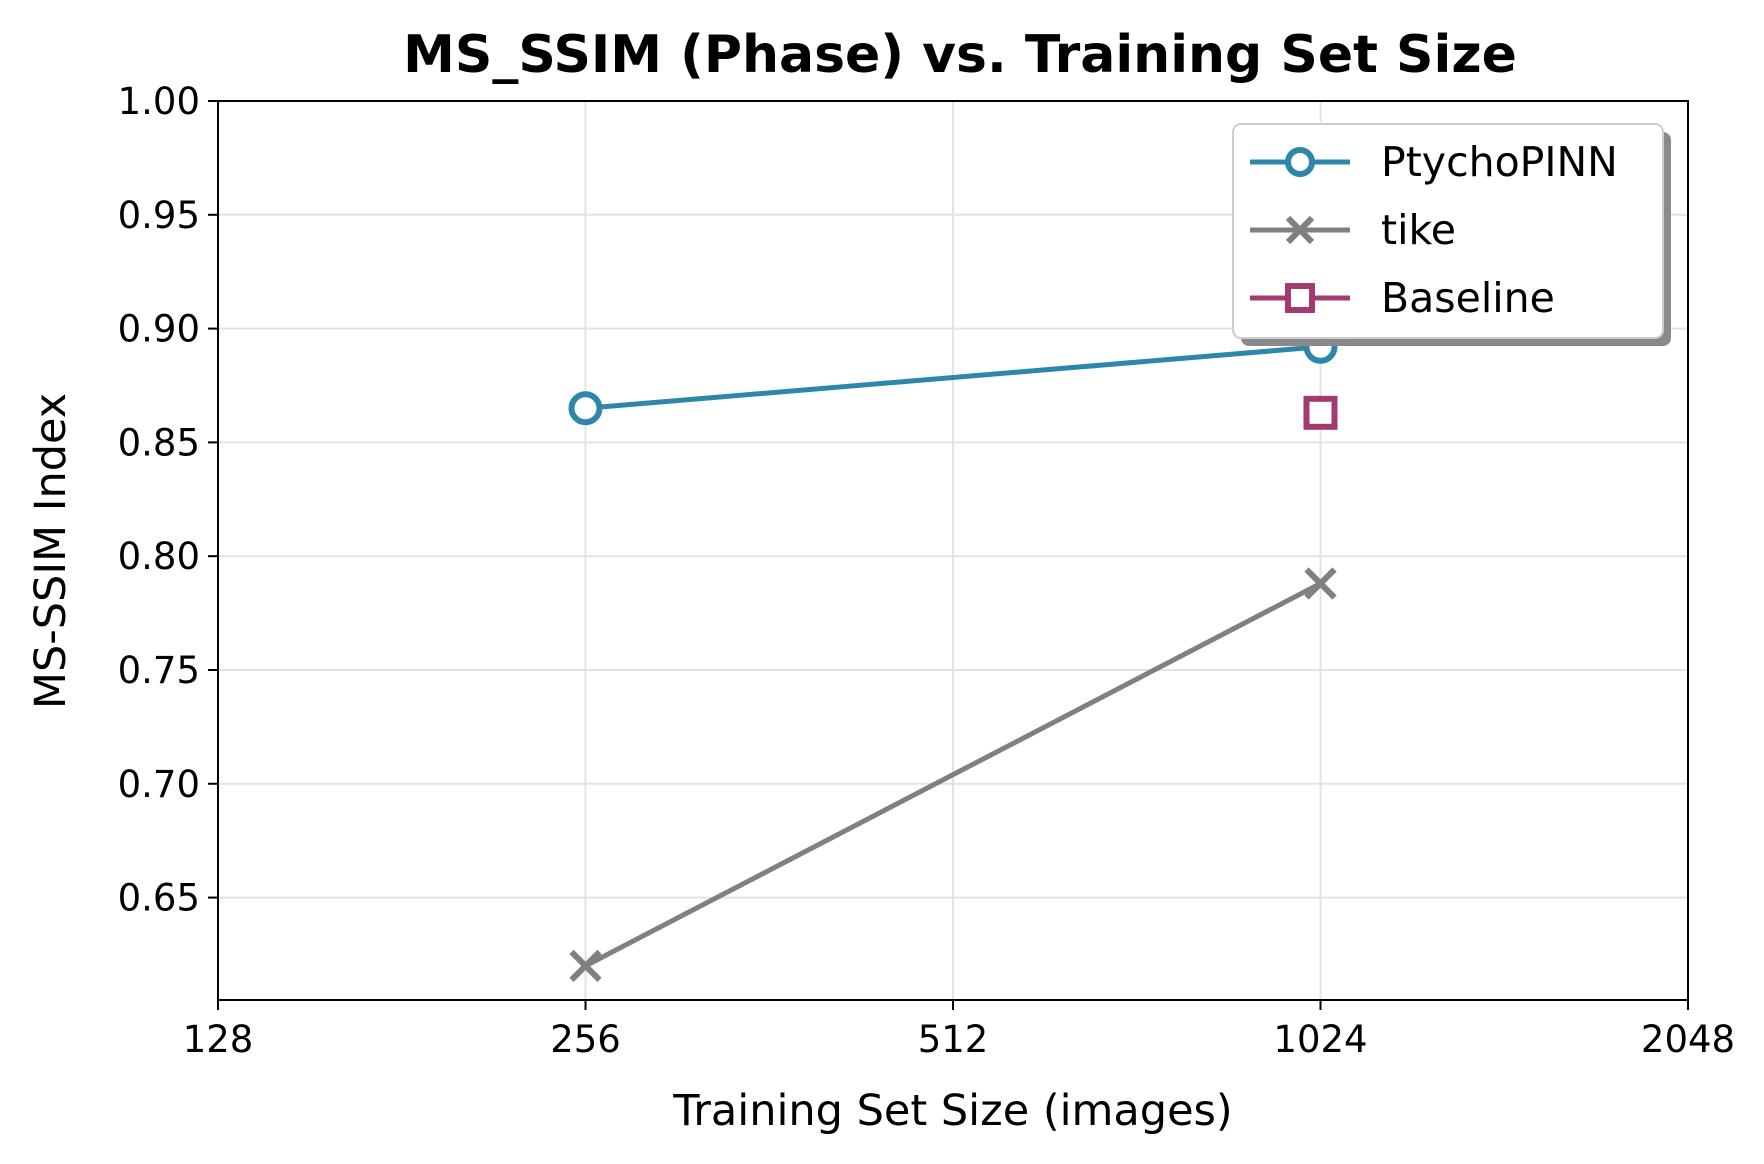 Image resolution: width=1764 pixels, height=1164 pixels. I want to click on legend-item-baseline: Baseline, so click(1402, 298).